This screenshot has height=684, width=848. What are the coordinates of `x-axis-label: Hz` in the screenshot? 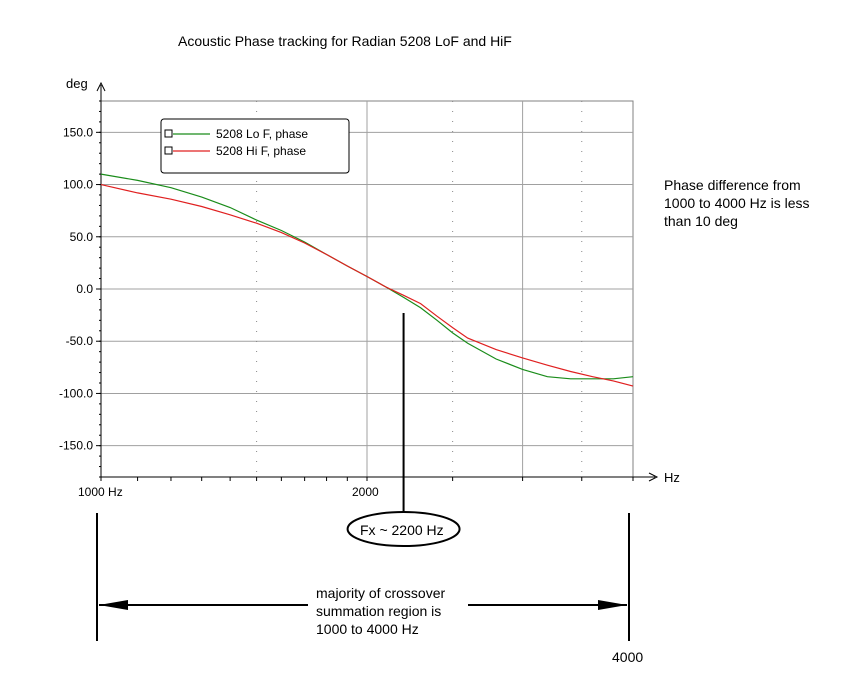 It's located at (672, 477).